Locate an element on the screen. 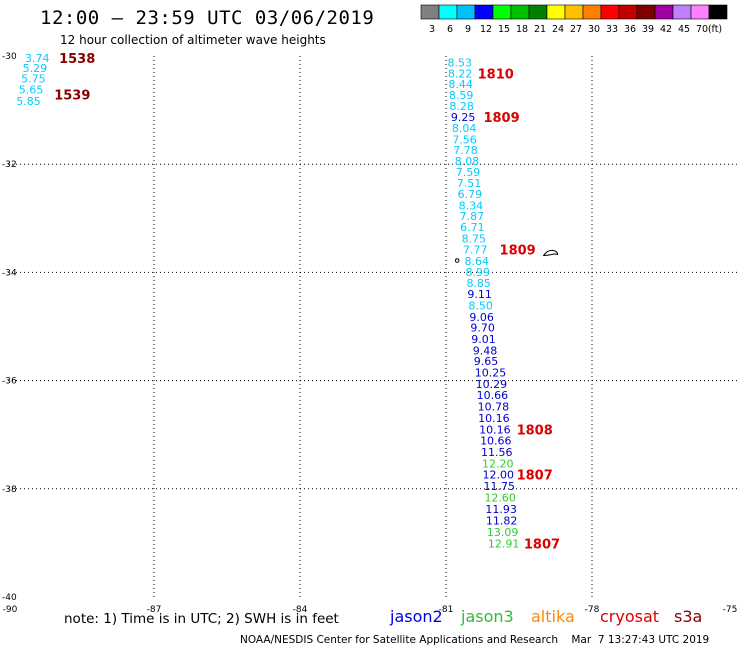 Image resolution: width=740 pixels, height=650 pixels. colorbar-tick-label: 33 is located at coordinates (612, 29).